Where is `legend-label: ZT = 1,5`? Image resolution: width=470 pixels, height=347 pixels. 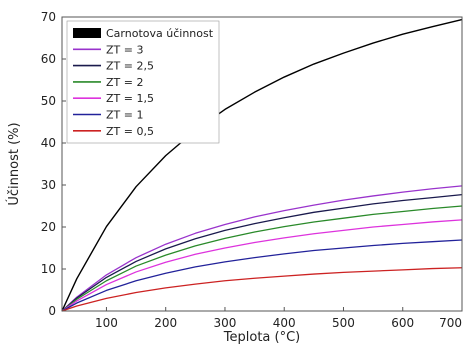
legend-label: ZT = 1,5 is located at coordinates (130, 98).